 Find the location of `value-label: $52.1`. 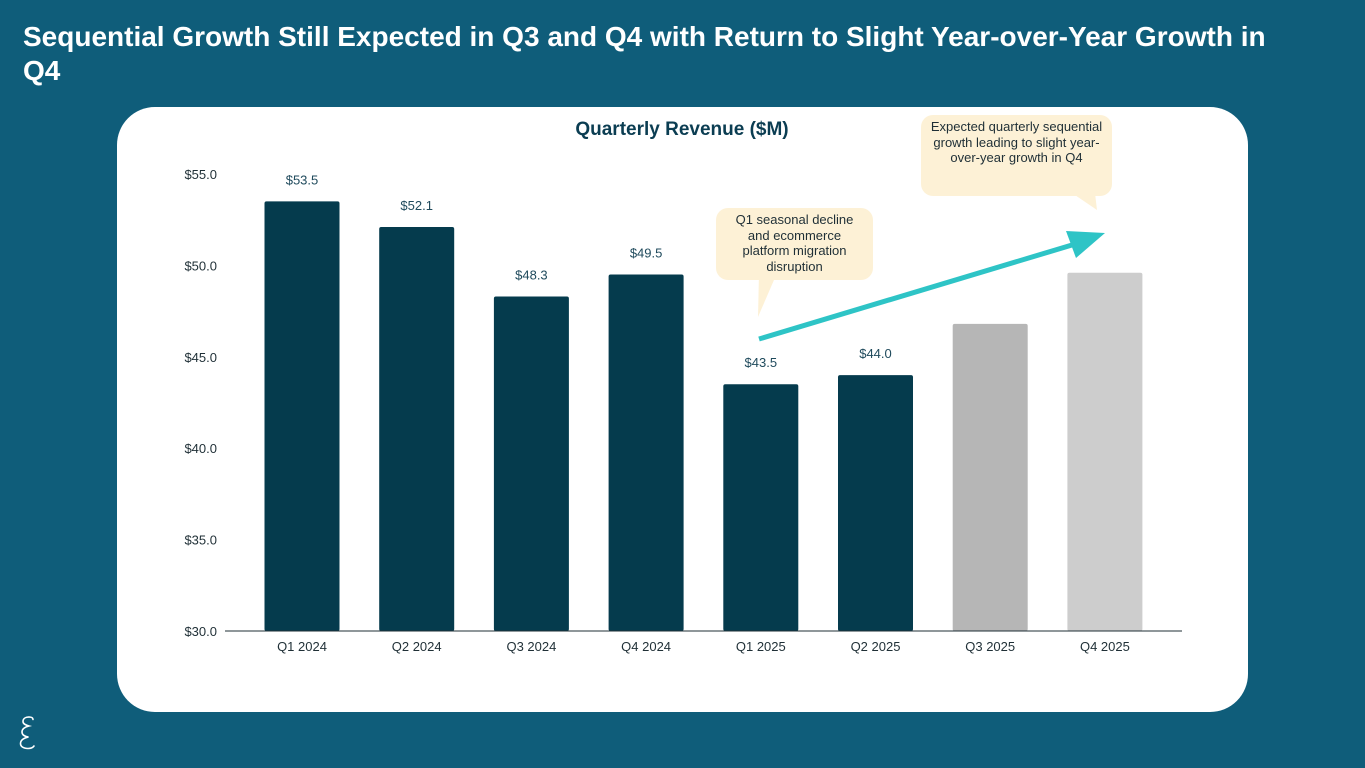

value-label: $52.1 is located at coordinates (416, 205).